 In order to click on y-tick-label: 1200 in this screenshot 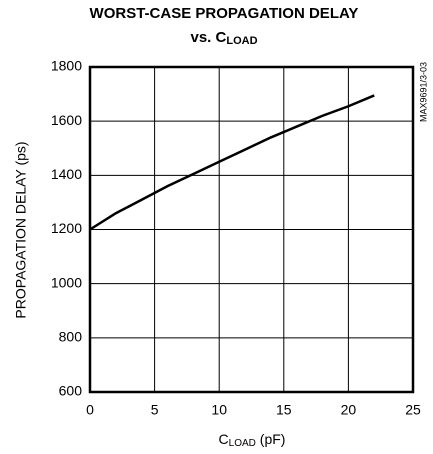, I will do `click(66, 228)`.